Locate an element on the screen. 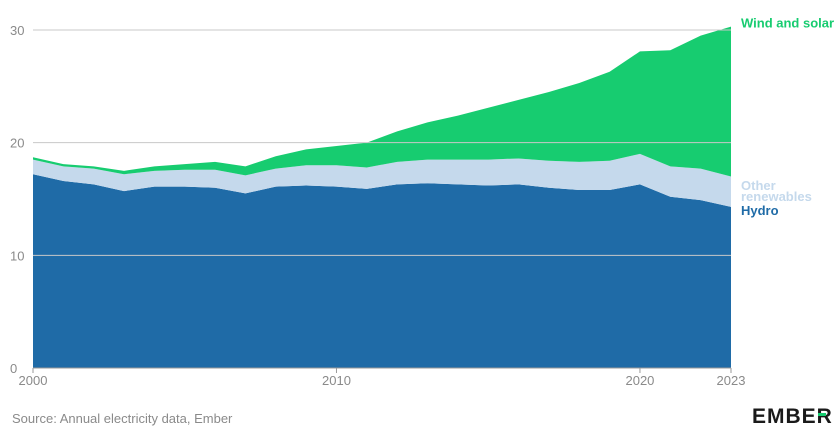 This screenshot has height=430, width=840. x-tick-label: 2020 is located at coordinates (639, 380).